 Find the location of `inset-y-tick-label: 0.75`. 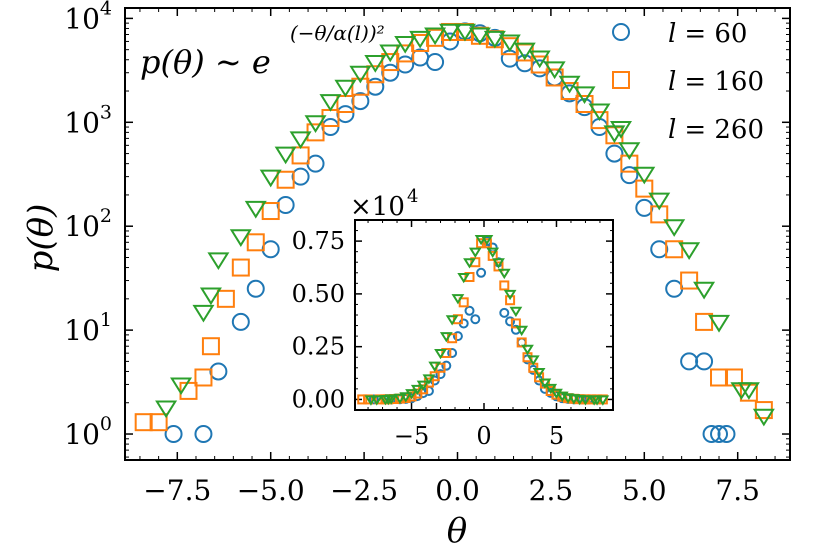

inset-y-tick-label: 0.75 is located at coordinates (318, 241).